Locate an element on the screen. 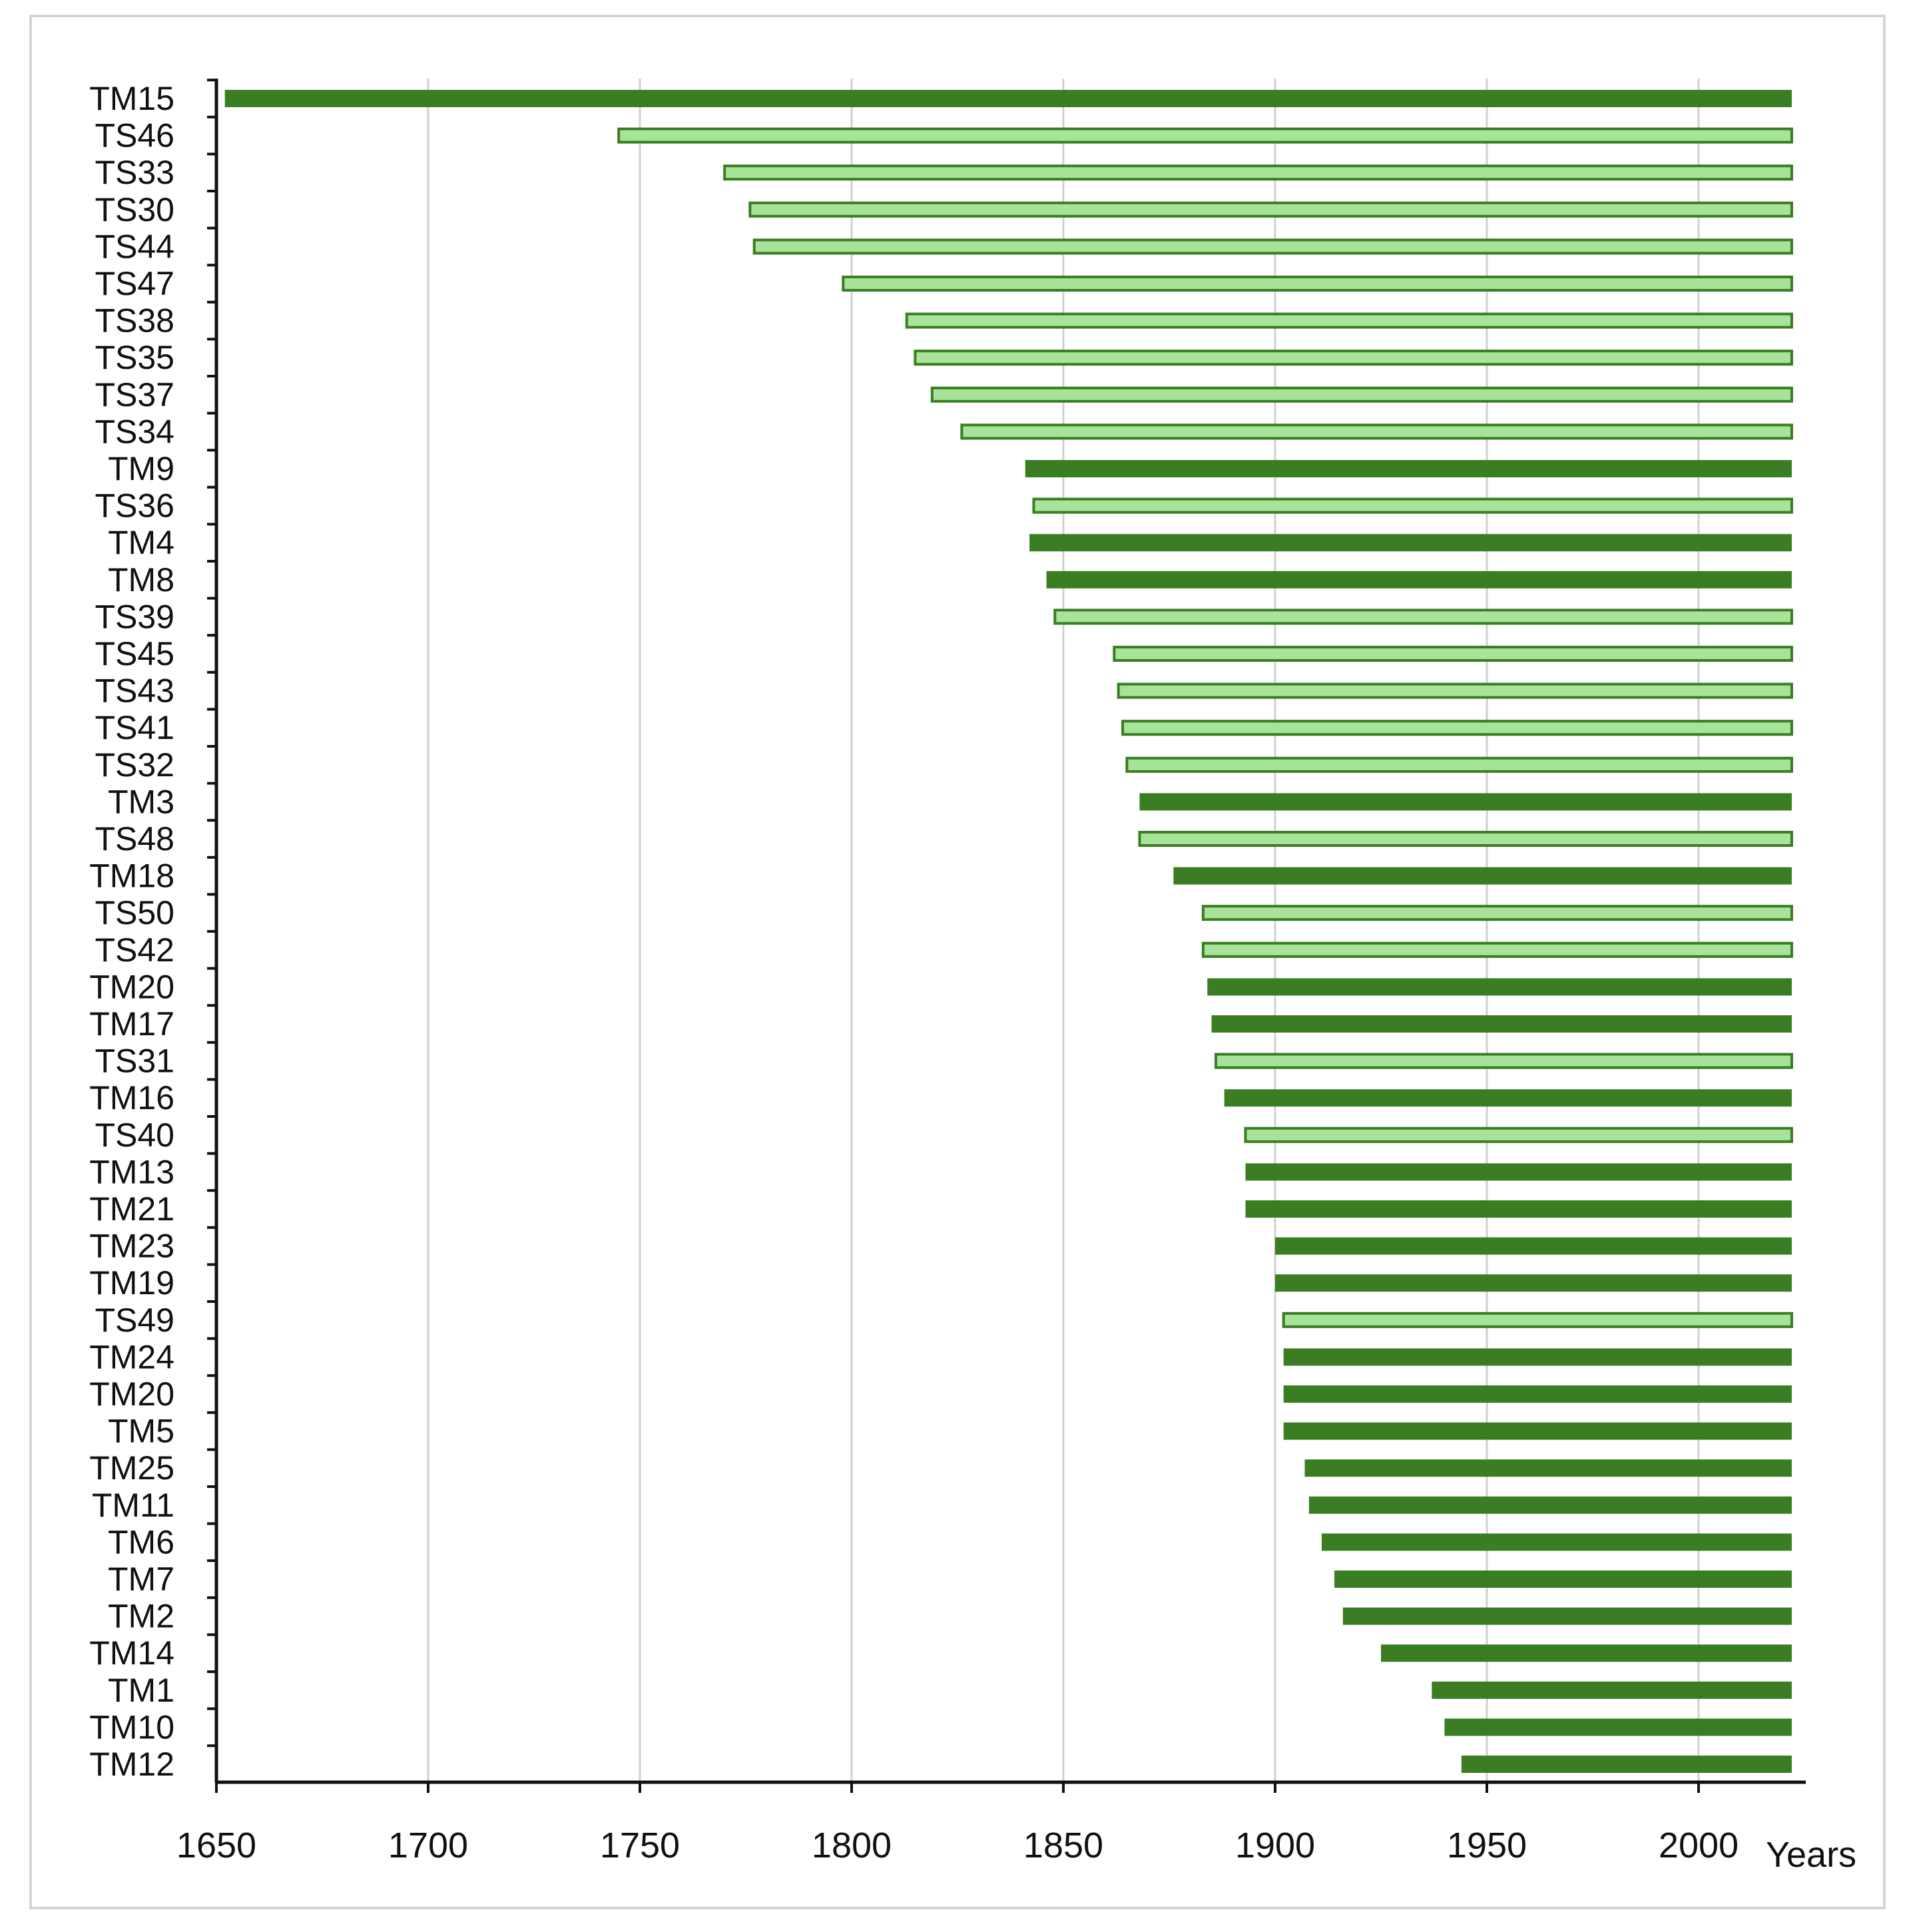  category-label-tm17: TM17 is located at coordinates (131, 1024).